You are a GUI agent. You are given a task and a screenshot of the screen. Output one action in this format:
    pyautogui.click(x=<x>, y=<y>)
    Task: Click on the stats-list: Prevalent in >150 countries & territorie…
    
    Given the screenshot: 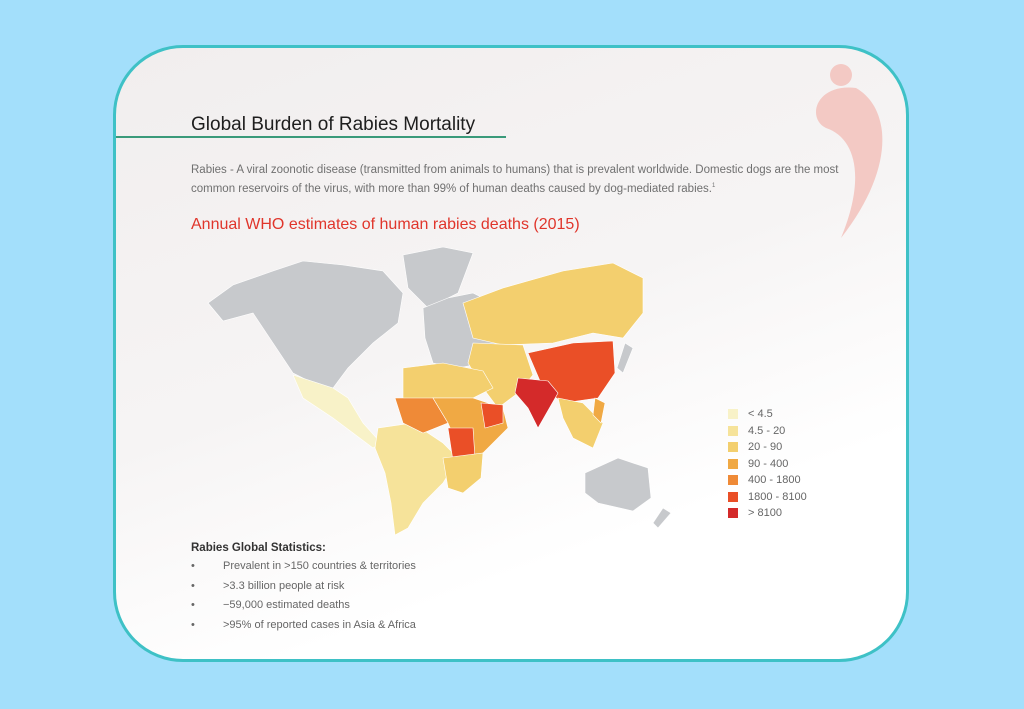 What is the action you would take?
    pyautogui.click(x=303, y=599)
    